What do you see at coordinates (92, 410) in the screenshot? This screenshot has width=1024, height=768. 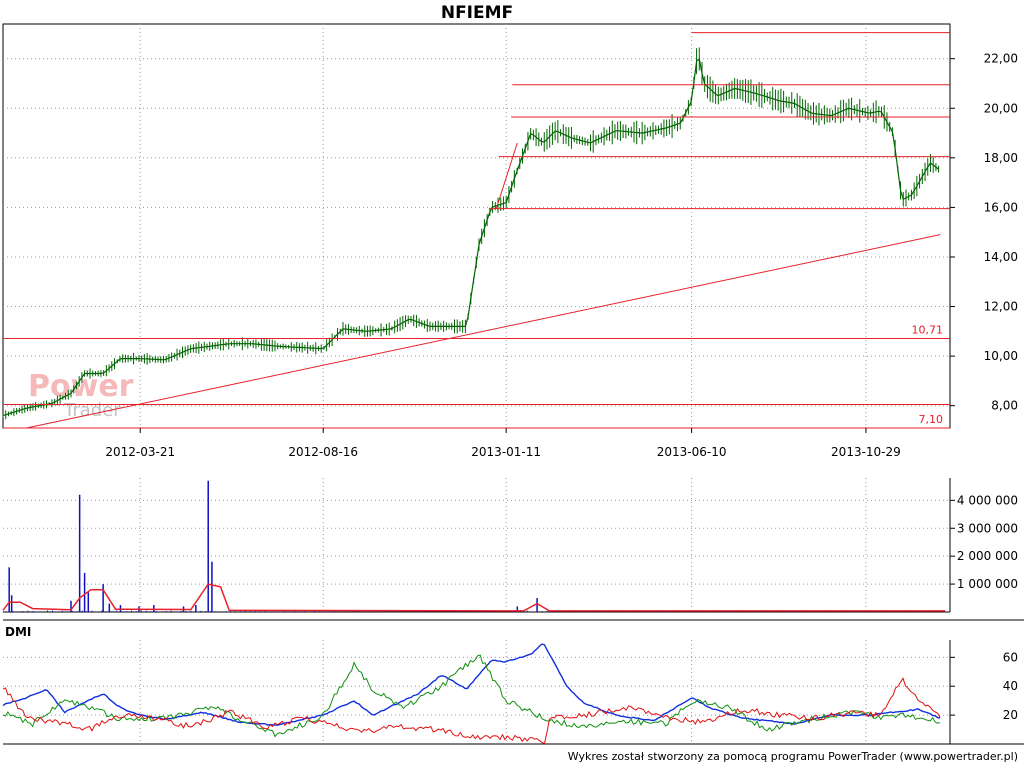 I see `watermark-trader: Trader` at bounding box center [92, 410].